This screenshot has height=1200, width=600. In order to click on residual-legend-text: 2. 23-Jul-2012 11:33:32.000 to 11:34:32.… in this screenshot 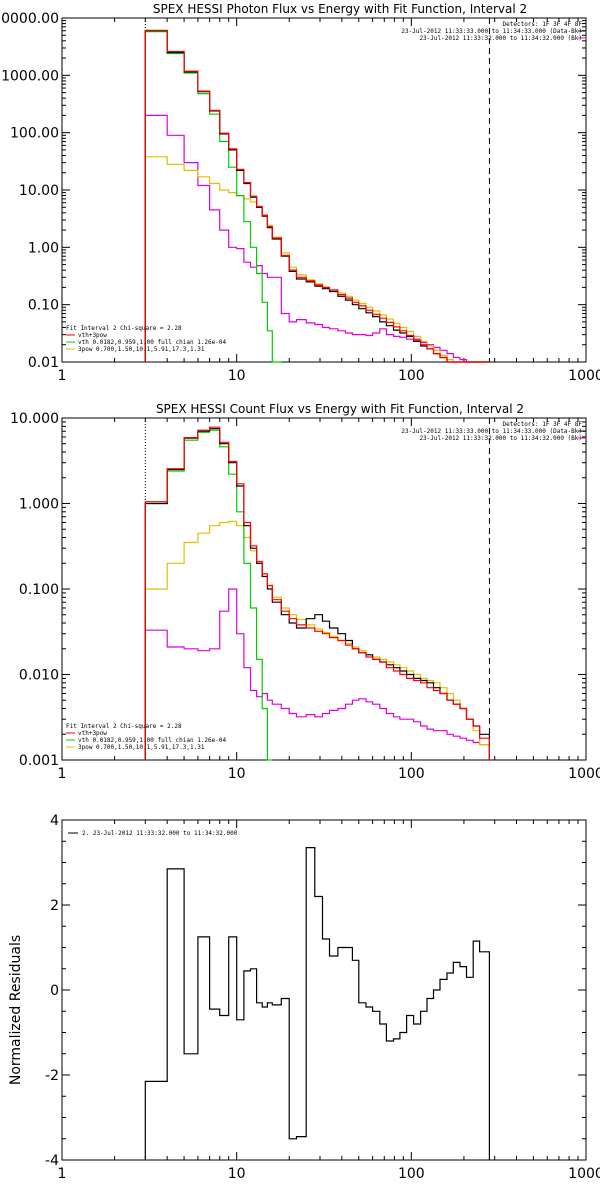, I will do `click(160, 833)`.